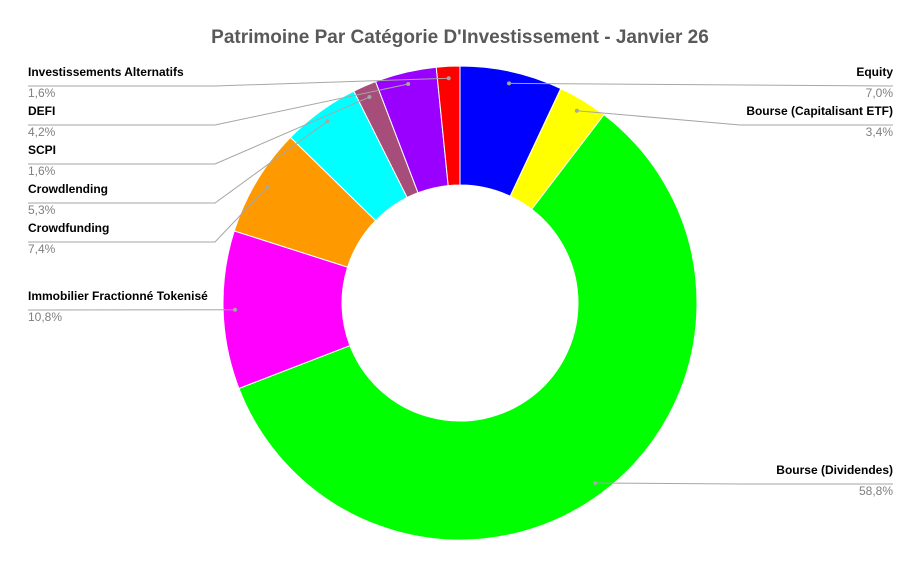  Describe the element at coordinates (448, 126) in the screenshot. I see `donut-slice` at that location.